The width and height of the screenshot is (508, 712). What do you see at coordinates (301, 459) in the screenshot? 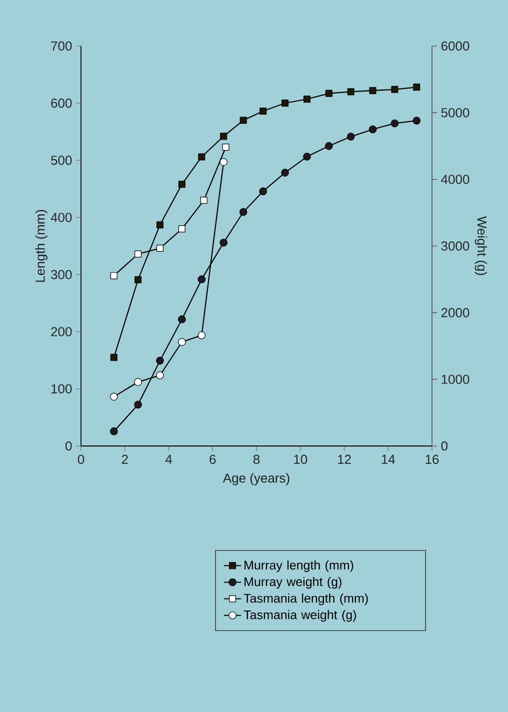
I see `x-tick-label: 10` at bounding box center [301, 459].